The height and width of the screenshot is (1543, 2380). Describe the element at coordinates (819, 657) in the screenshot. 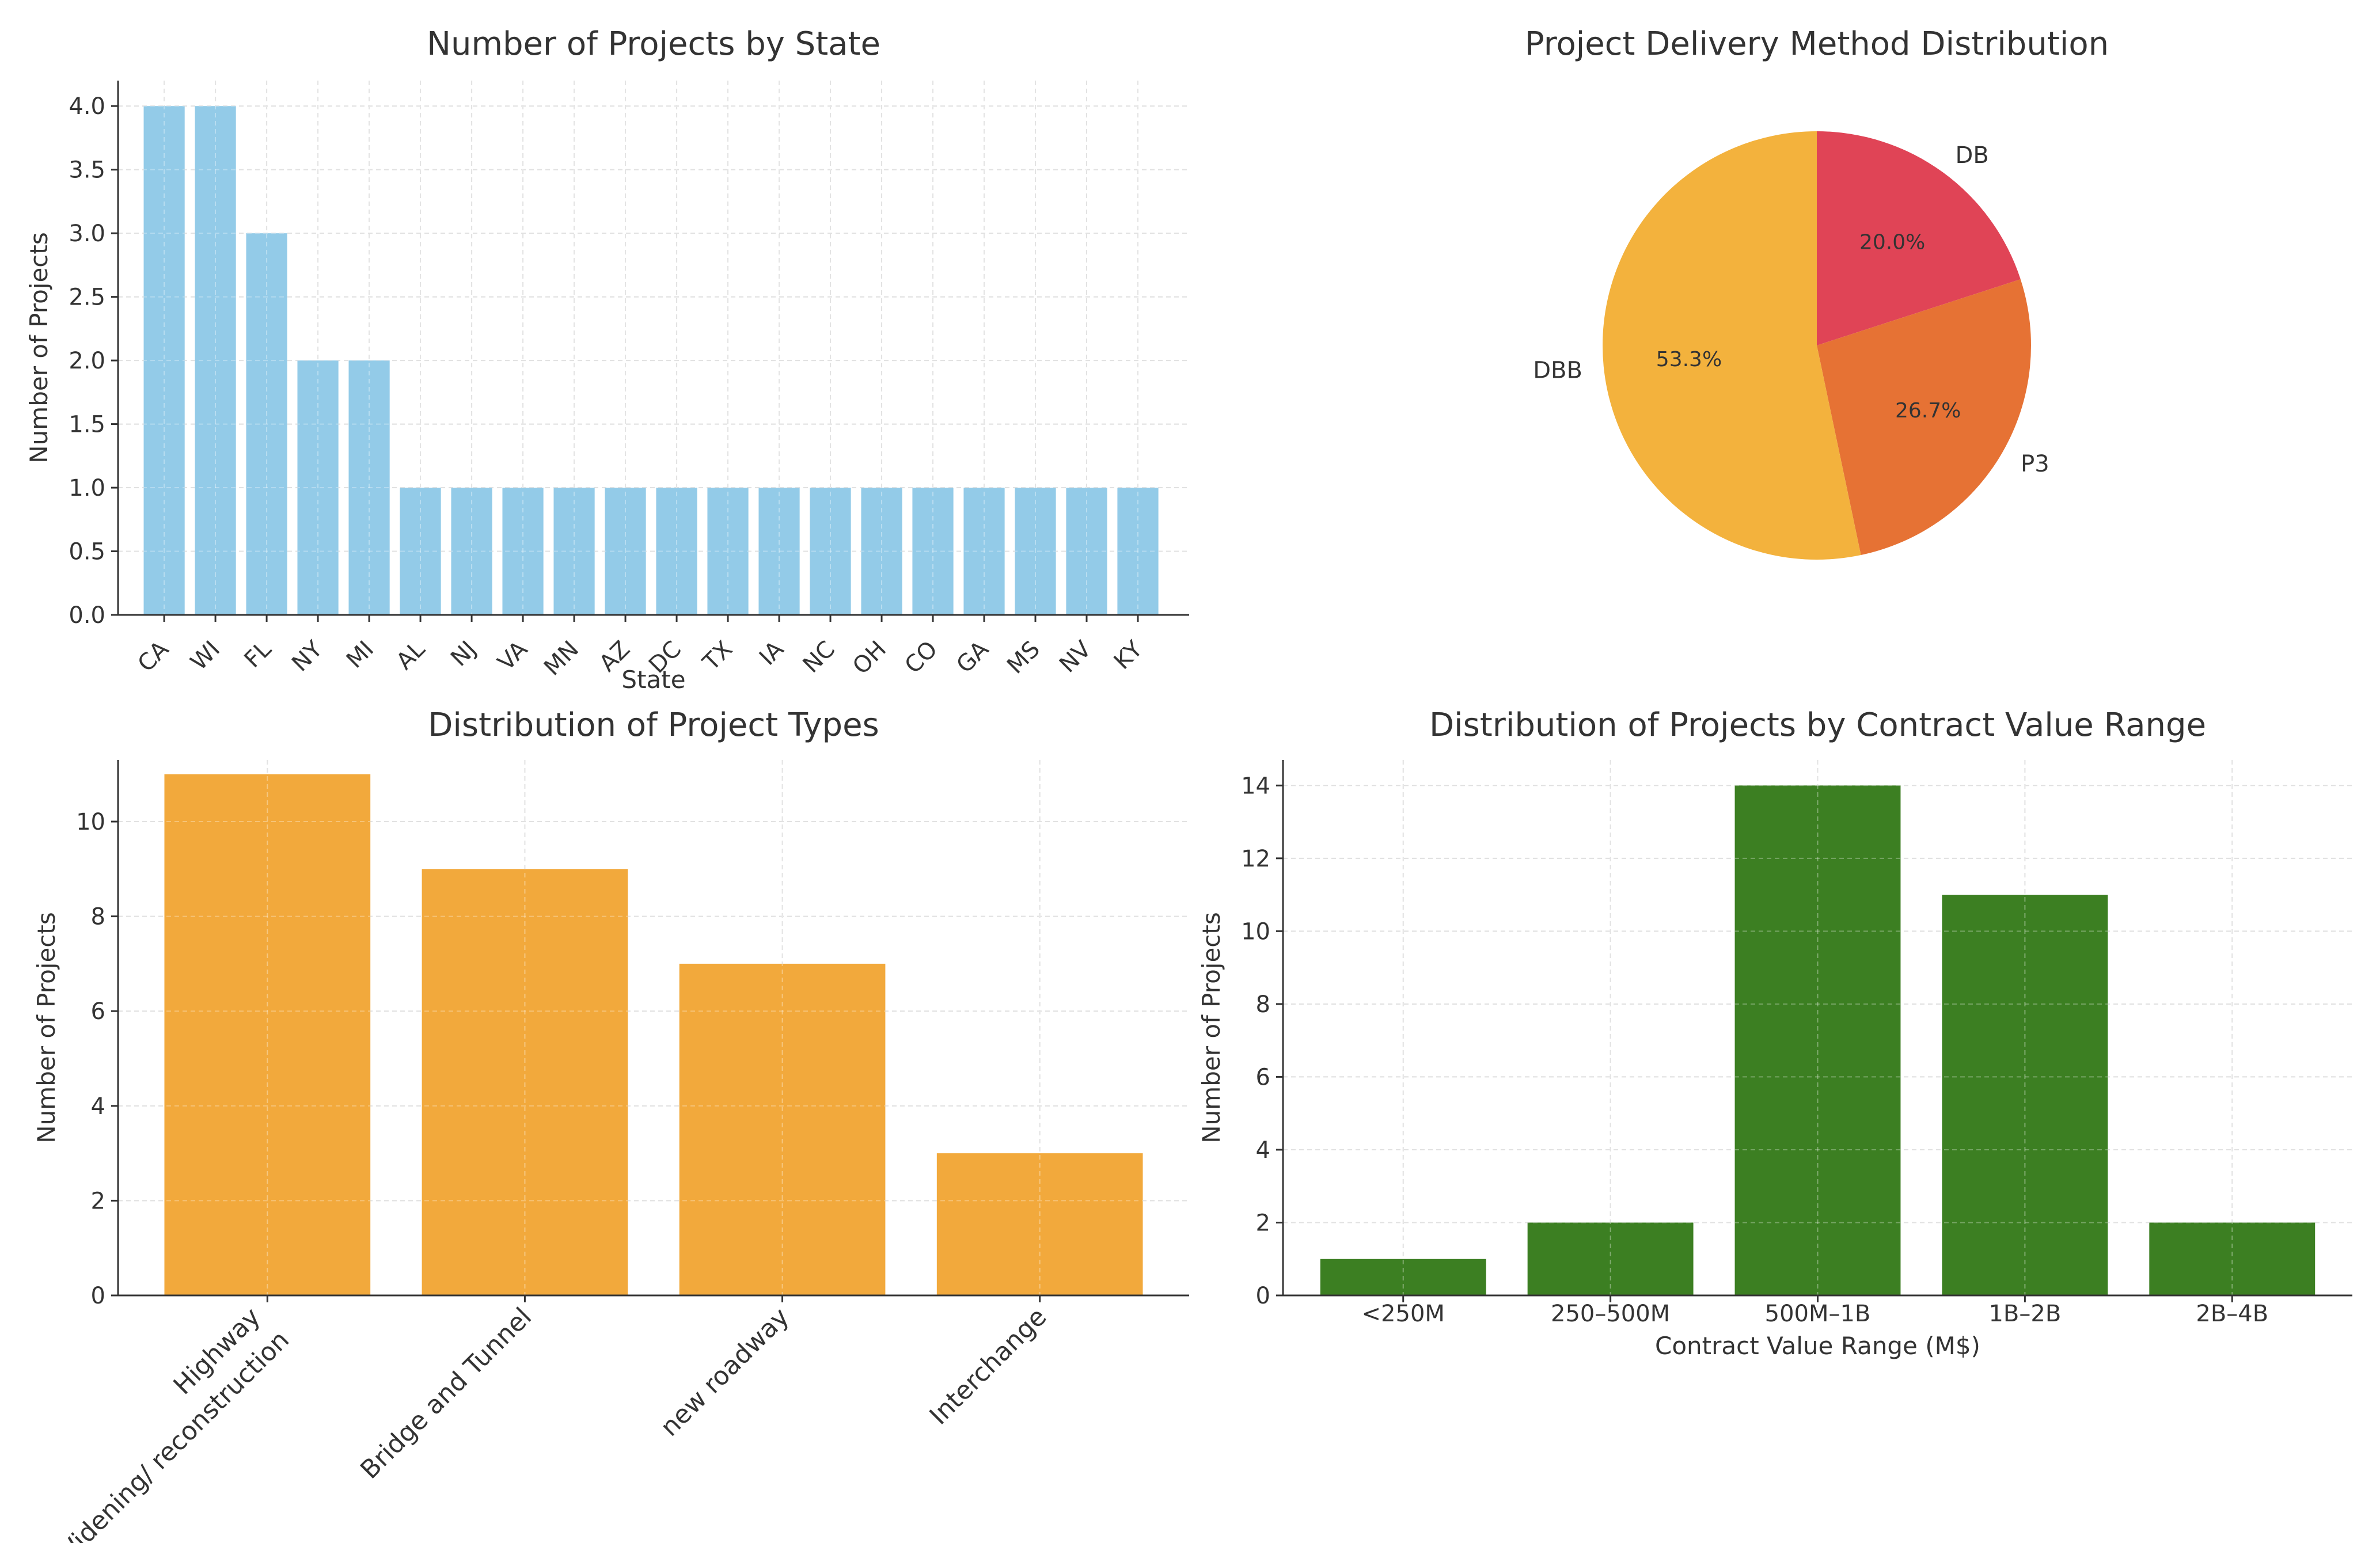

I see `x-tick-label: NC` at that location.